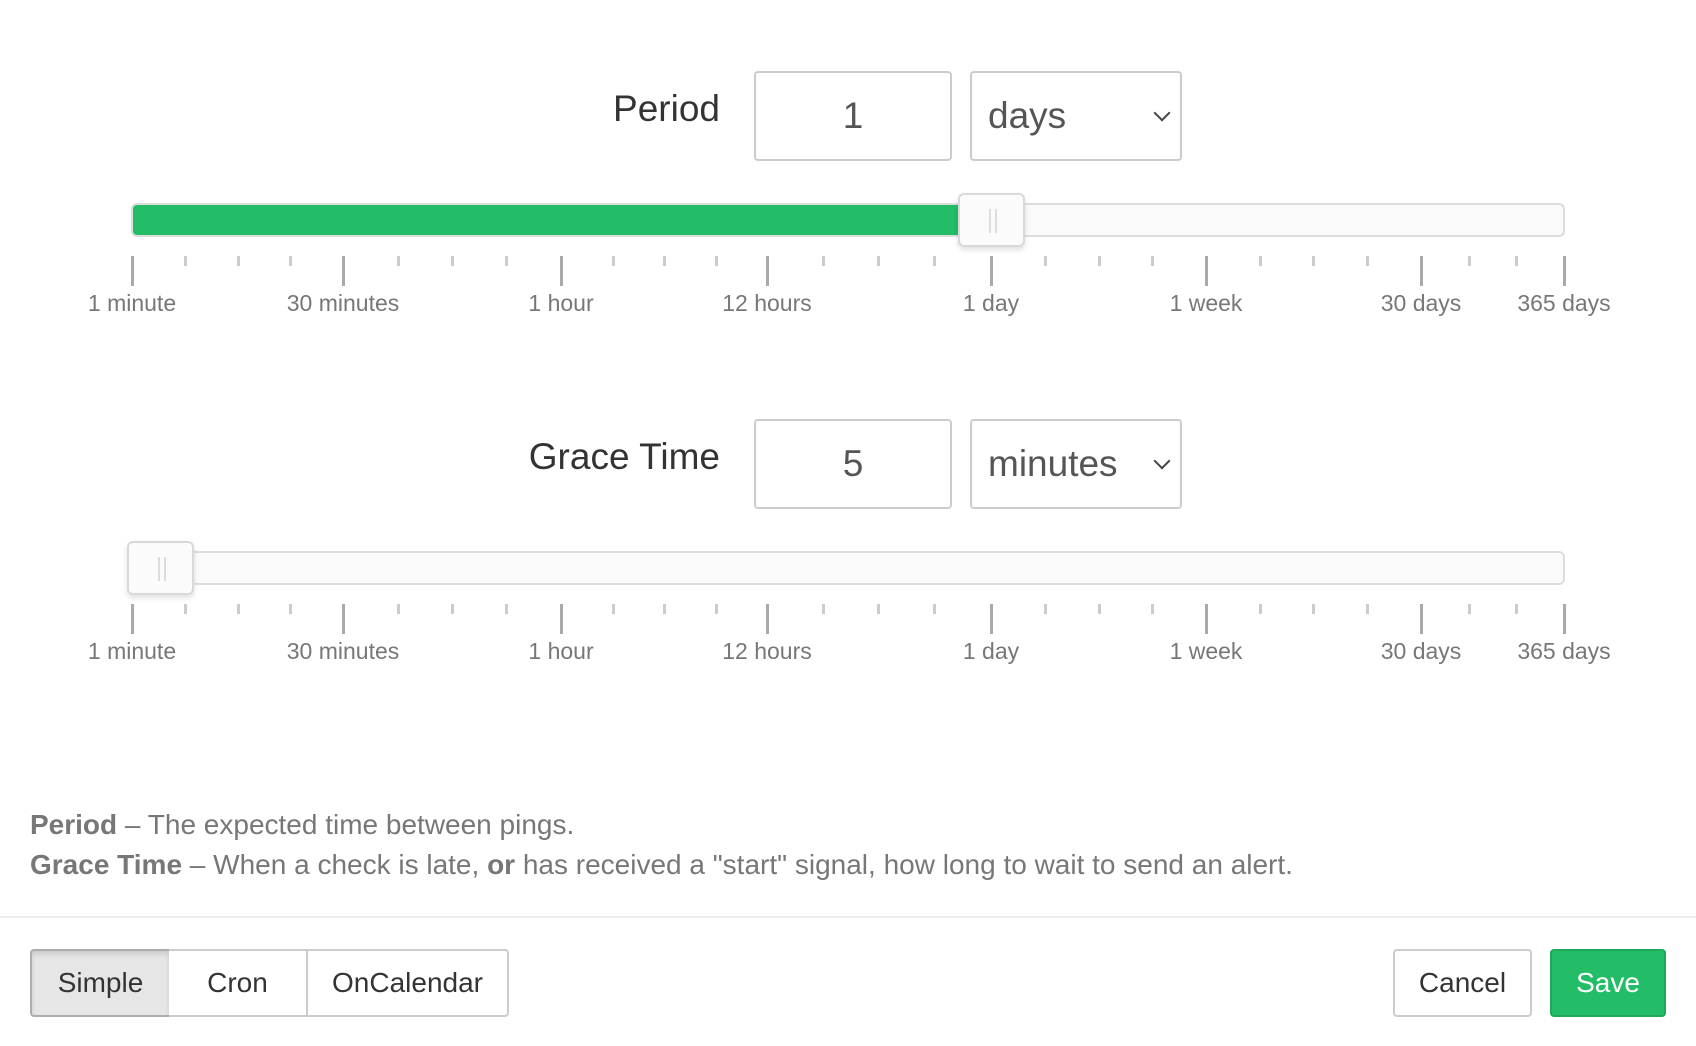 The image size is (1696, 1046). I want to click on grace-label: Grace Time, so click(624, 456).